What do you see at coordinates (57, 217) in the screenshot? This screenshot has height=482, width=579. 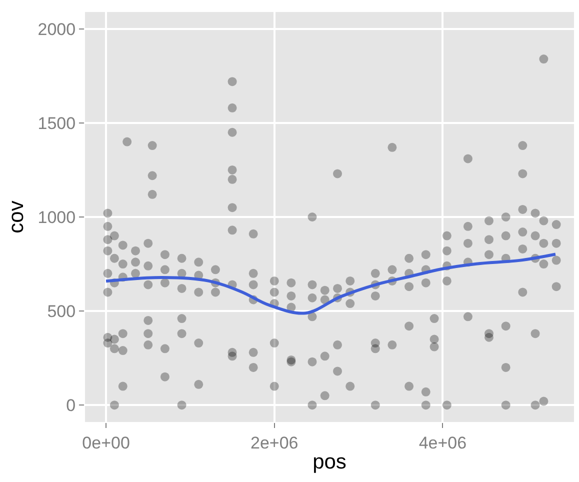 I see `y-tick-label: 1000` at bounding box center [57, 217].